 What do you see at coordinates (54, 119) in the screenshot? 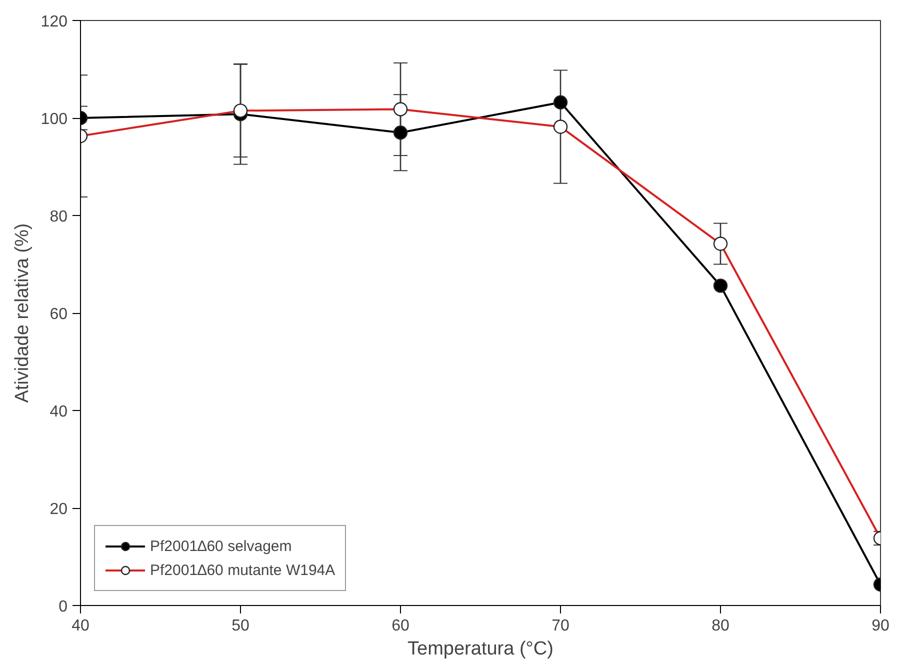
I see `y-tick-label: 100` at bounding box center [54, 119].